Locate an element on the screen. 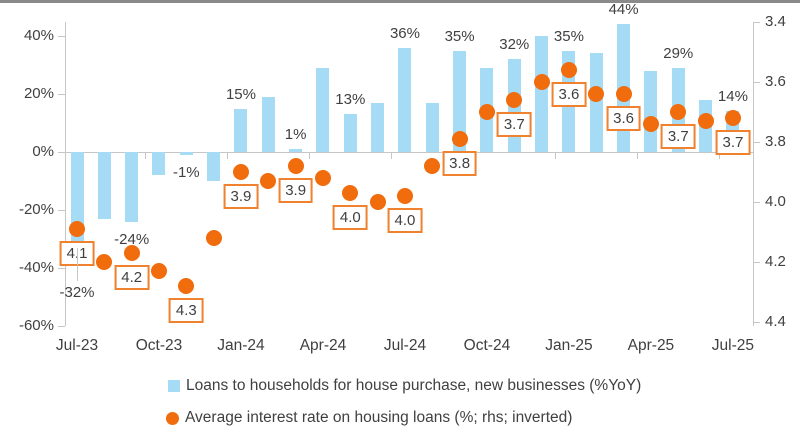 The width and height of the screenshot is (800, 444). rate-label-Sep-23: 4.2 is located at coordinates (132, 277).